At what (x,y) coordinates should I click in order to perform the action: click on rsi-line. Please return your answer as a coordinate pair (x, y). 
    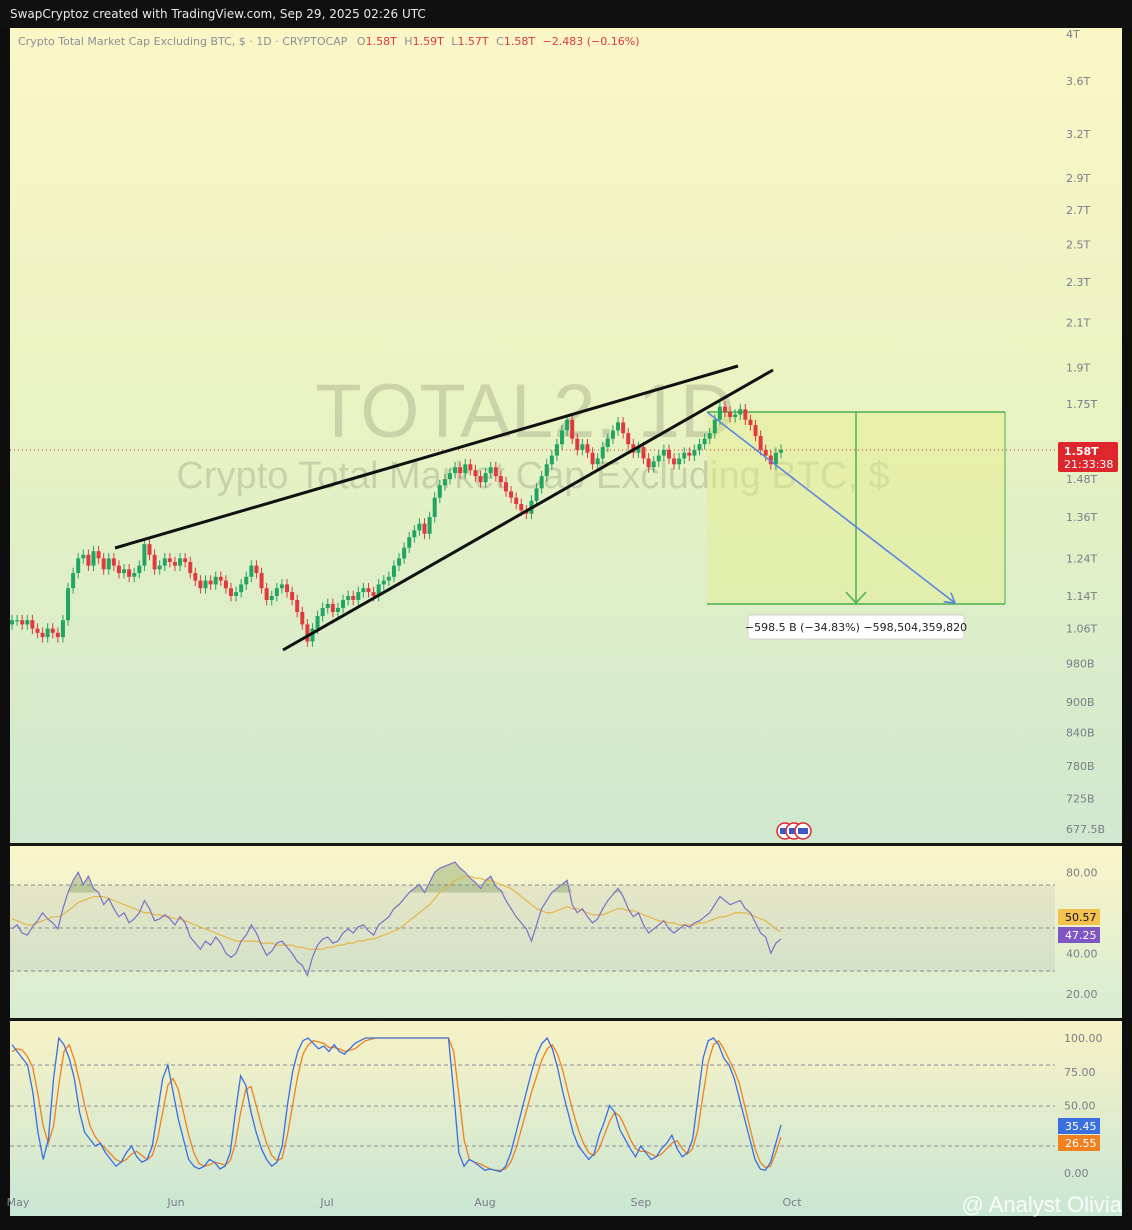
    Looking at the image, I should click on (396, 919).